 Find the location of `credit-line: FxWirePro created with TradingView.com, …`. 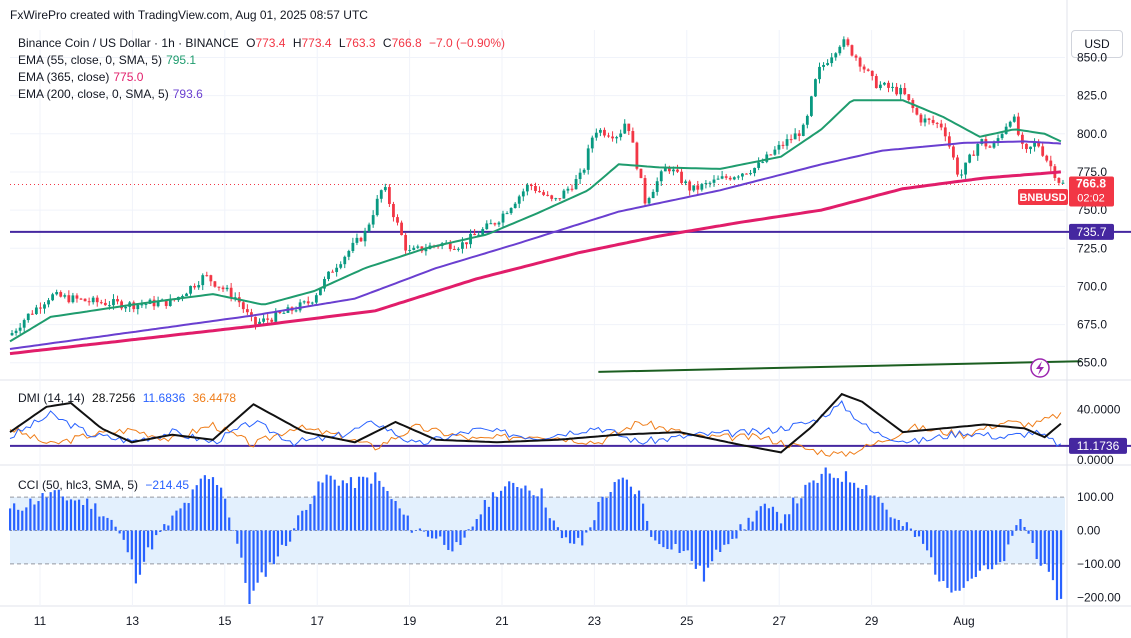

credit-line: FxWirePro created with TradingView.com, … is located at coordinates (189, 15).